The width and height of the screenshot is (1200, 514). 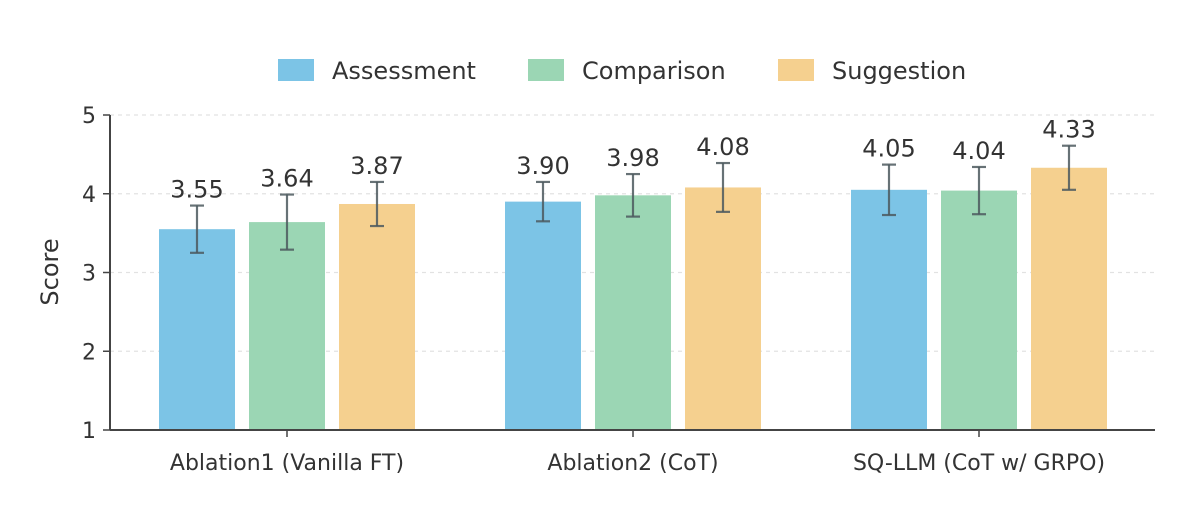 What do you see at coordinates (89, 195) in the screenshot?
I see `y-tick-label: 4` at bounding box center [89, 195].